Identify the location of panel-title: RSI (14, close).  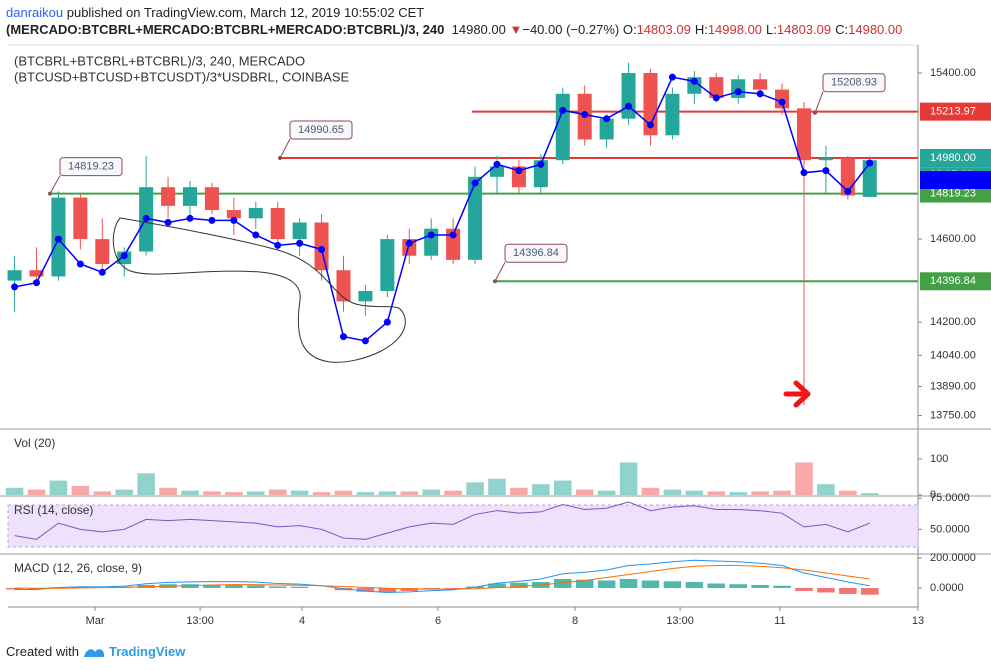
(53, 510).